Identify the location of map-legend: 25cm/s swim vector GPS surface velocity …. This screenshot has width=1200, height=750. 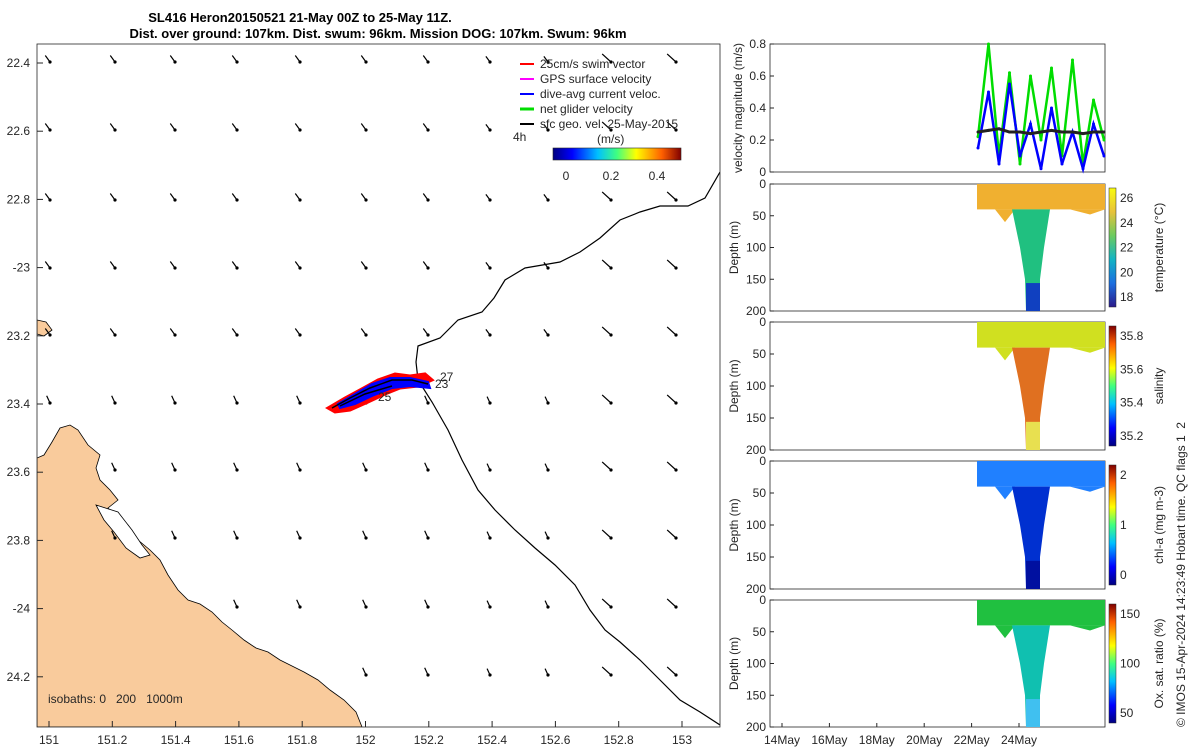
(599, 94).